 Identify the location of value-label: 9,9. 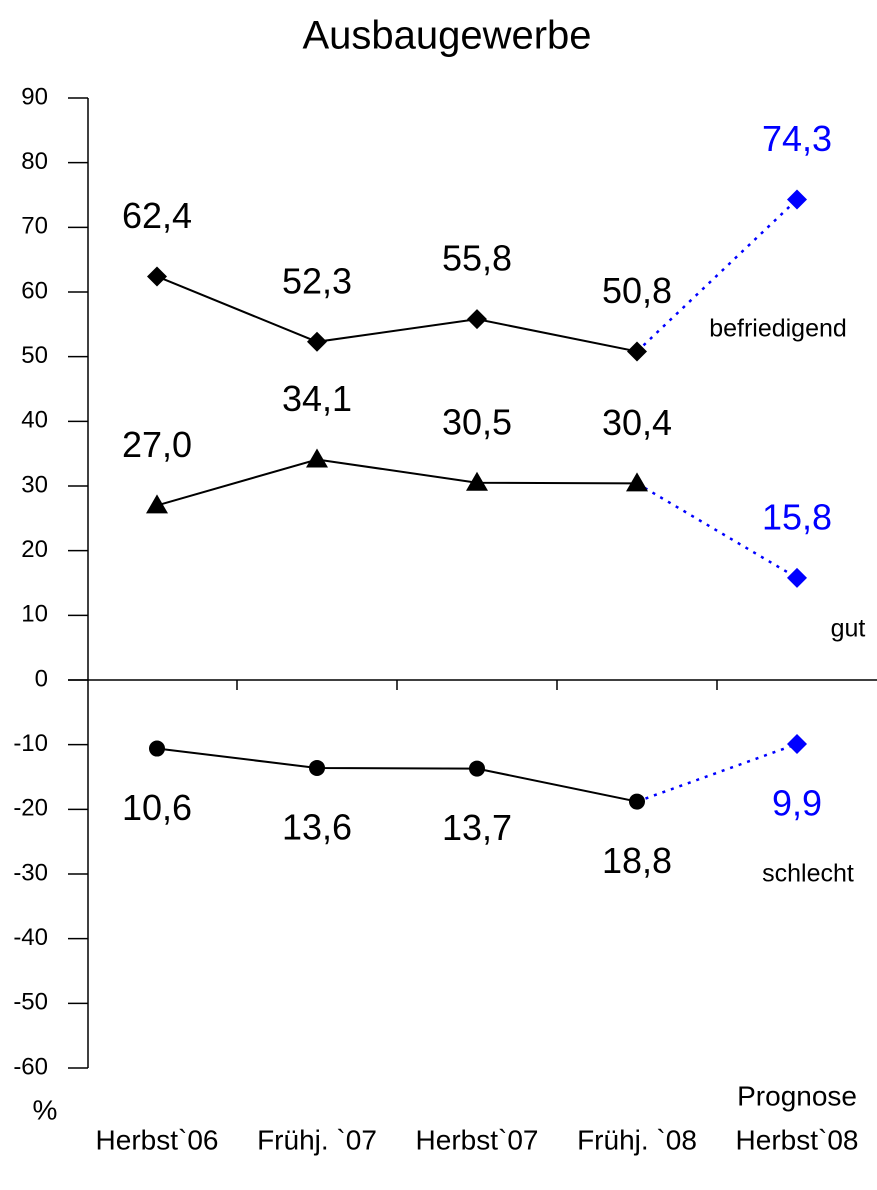
(797, 803).